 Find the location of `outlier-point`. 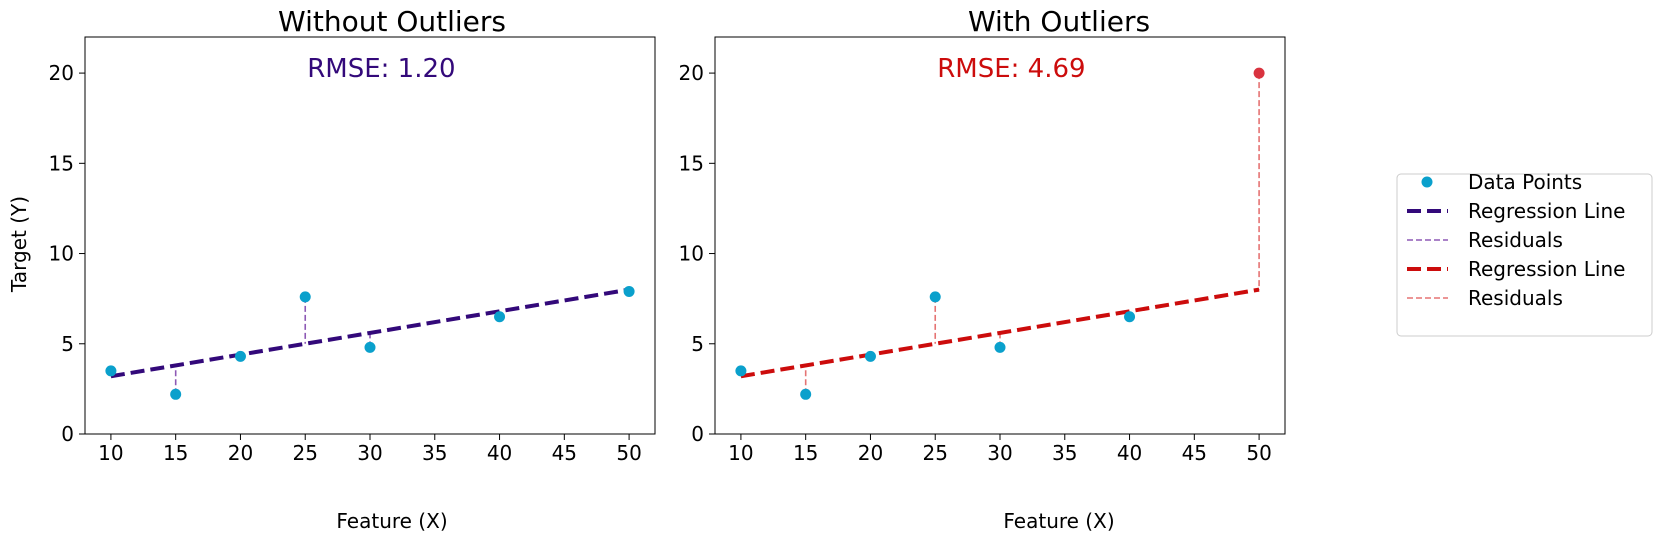

outlier-point is located at coordinates (1259, 73).